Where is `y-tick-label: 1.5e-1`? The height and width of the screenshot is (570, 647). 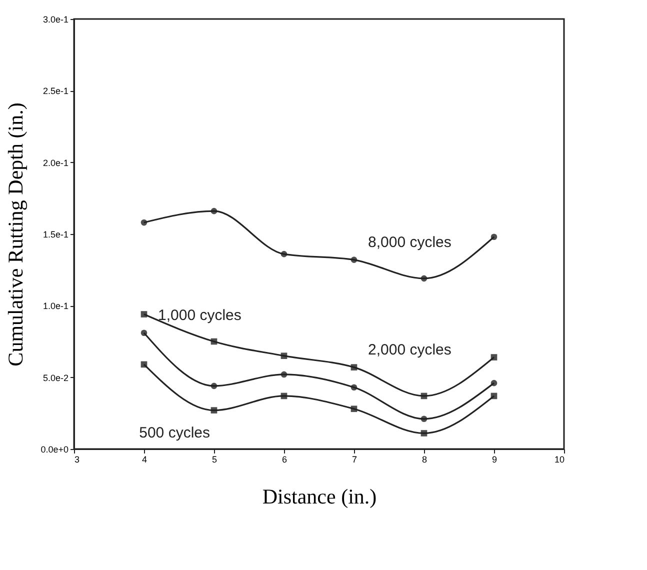 y-tick-label: 1.5e-1 is located at coordinates (55, 235).